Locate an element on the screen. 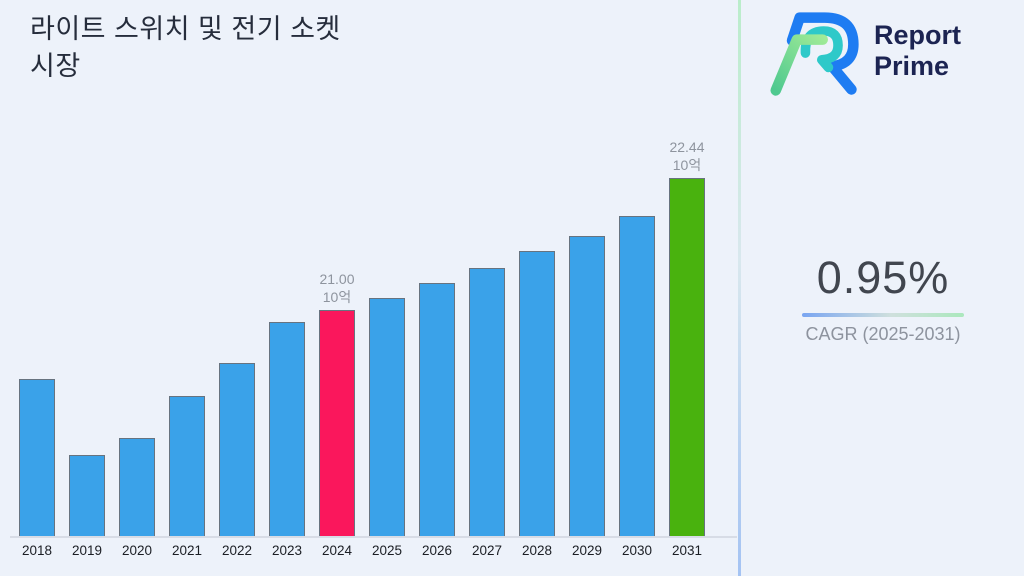  bar-value-label-2031: 22.44 10억 is located at coordinates (687, 156).